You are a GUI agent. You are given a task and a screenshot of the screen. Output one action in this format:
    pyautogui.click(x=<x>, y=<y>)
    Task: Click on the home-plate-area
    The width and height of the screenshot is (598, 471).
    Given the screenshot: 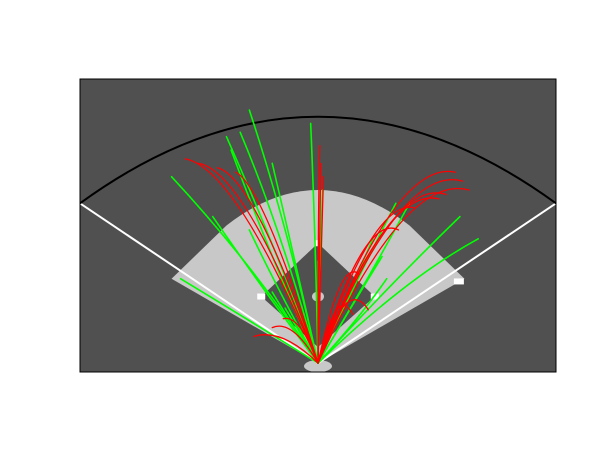 What is the action you would take?
    pyautogui.click(x=318, y=366)
    